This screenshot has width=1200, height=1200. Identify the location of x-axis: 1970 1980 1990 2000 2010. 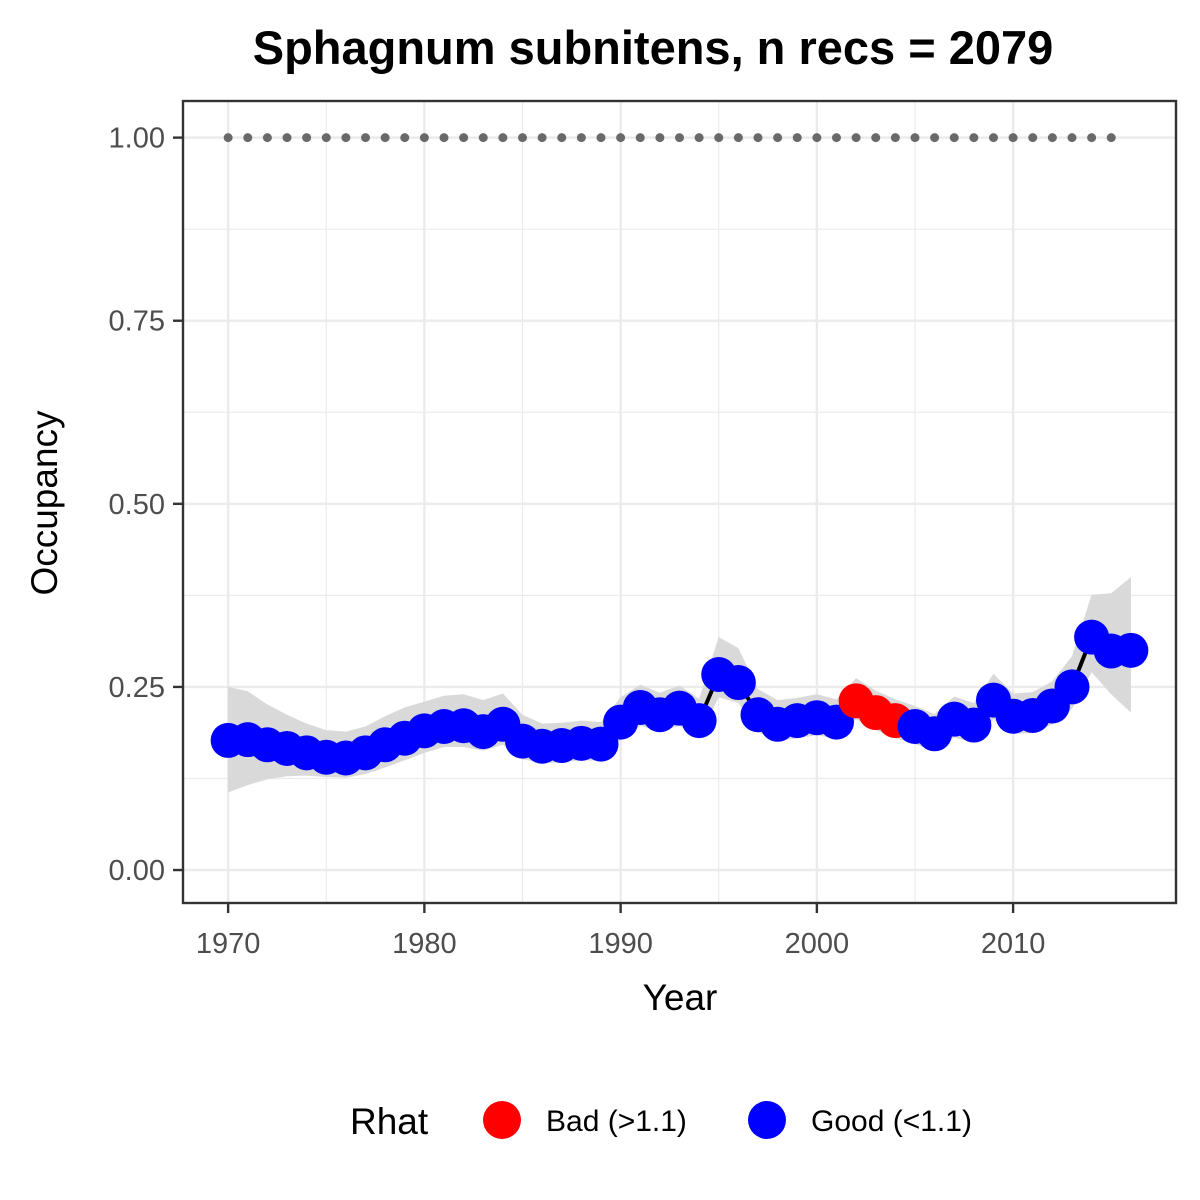
(620, 931).